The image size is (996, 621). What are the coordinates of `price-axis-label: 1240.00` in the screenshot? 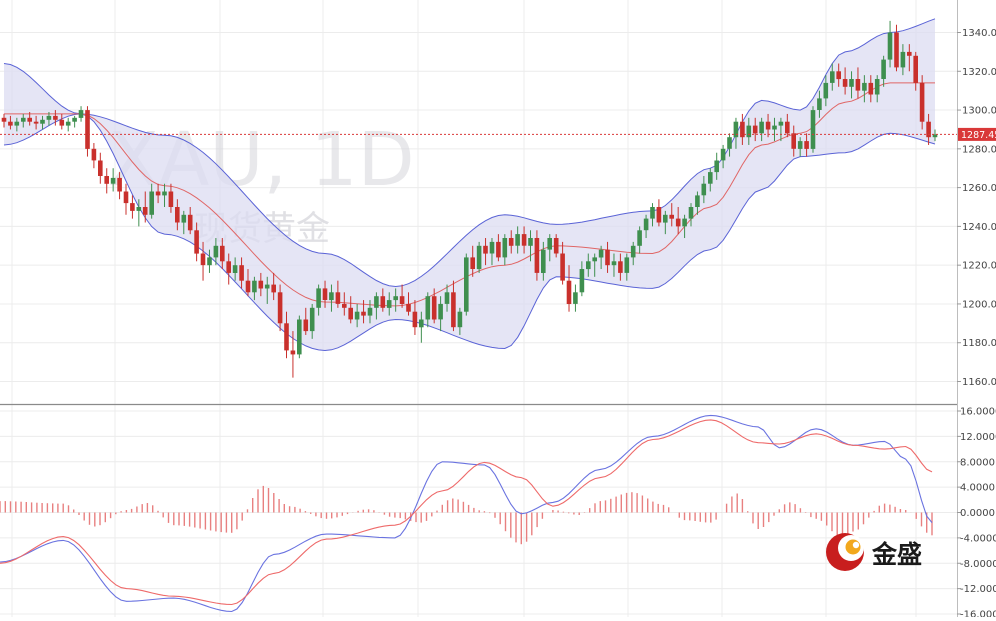 It's located at (979, 227).